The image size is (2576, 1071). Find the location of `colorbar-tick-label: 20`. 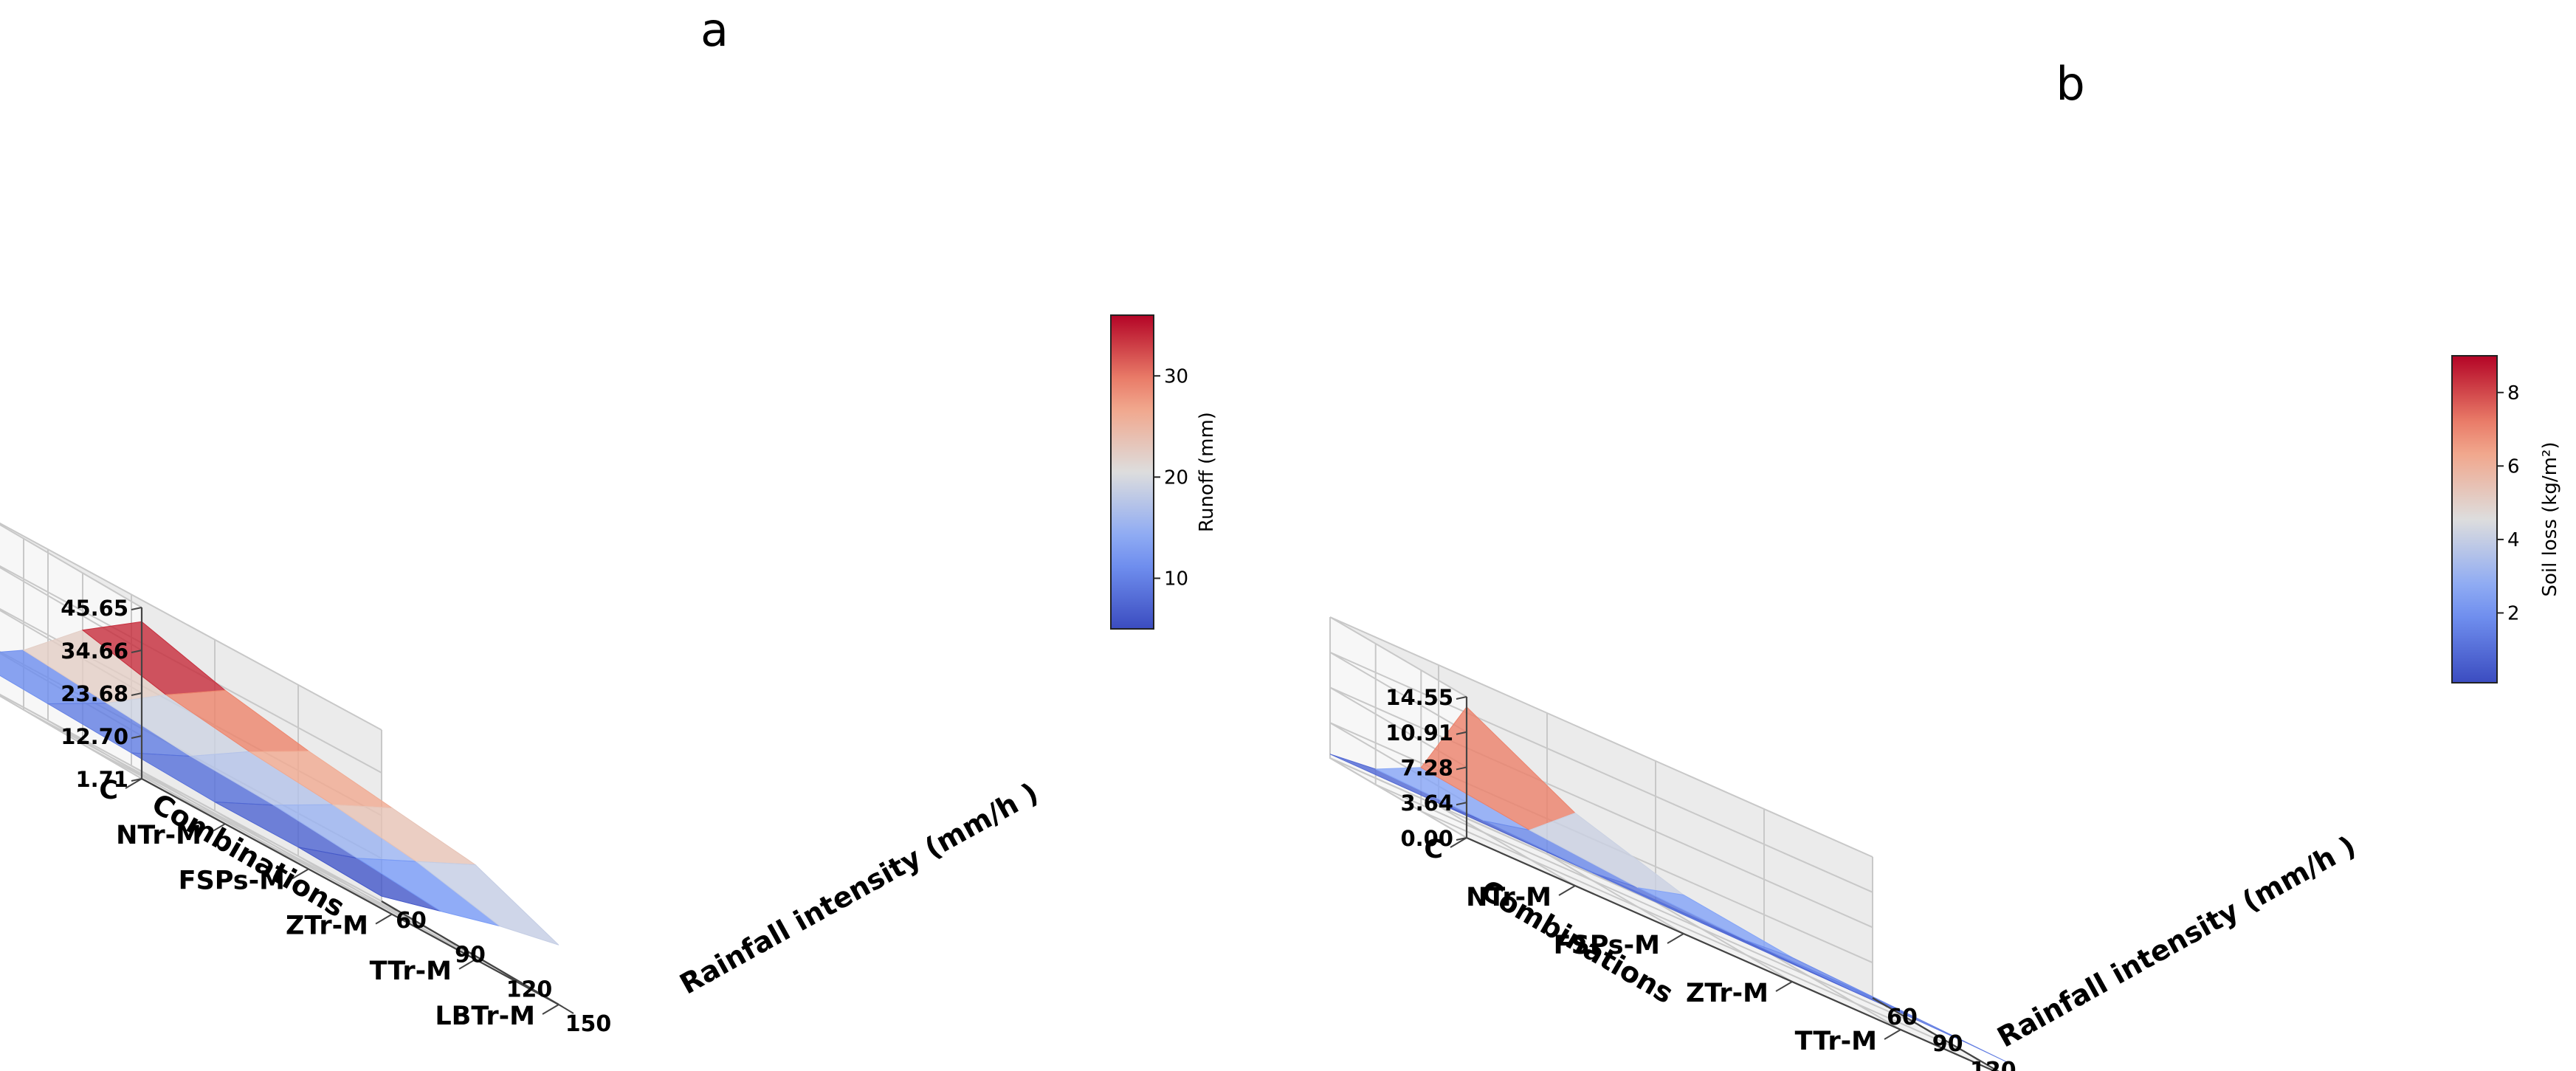

colorbar-tick-label: 20 is located at coordinates (1176, 478).